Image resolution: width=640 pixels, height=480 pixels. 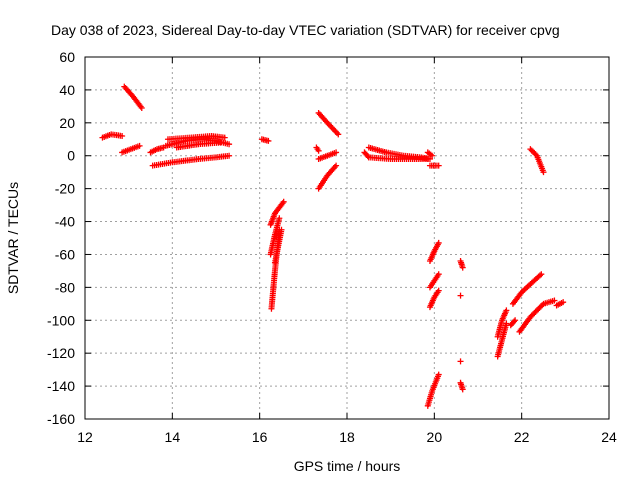 What do you see at coordinates (61, 386) in the screenshot?
I see `y-tick-label: -140` at bounding box center [61, 386].